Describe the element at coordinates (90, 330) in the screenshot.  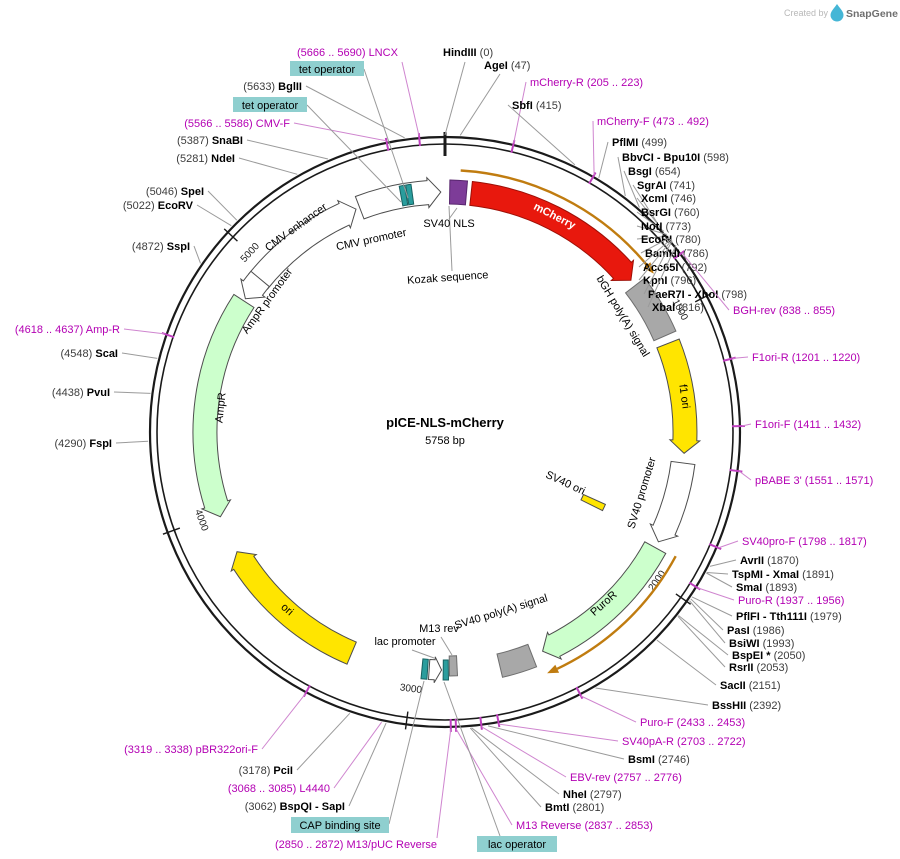
I see `callout-amp-r: (4618 .. 4637) Amp-R` at that location.